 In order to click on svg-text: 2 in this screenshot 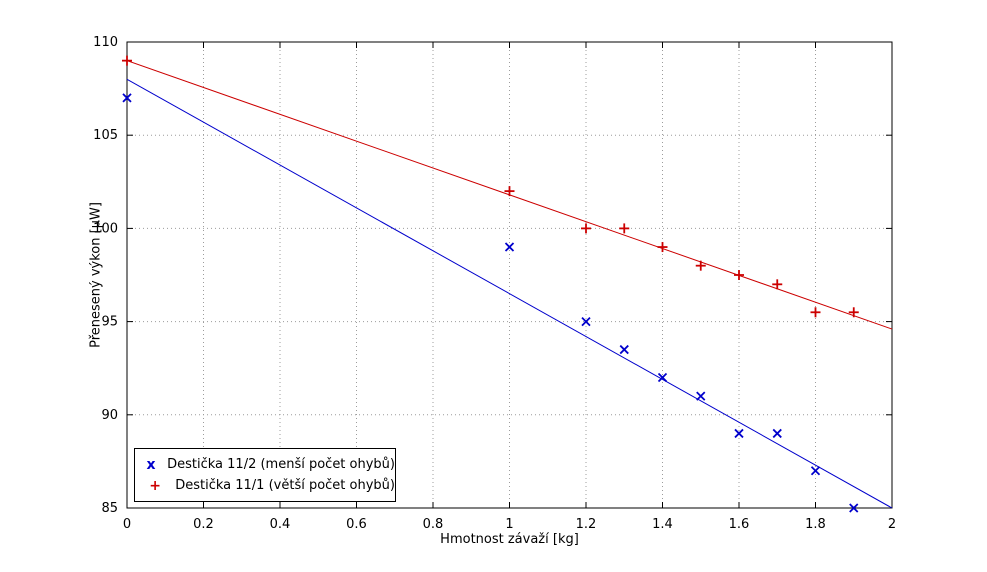, I will do `click(892, 524)`.